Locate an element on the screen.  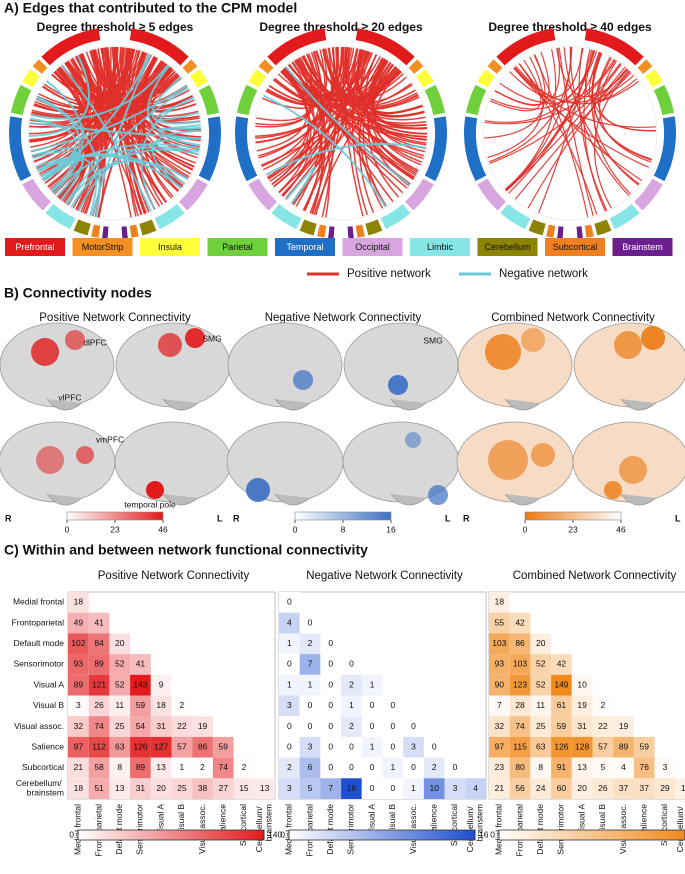
cell-label: 24 is located at coordinates (541, 788).